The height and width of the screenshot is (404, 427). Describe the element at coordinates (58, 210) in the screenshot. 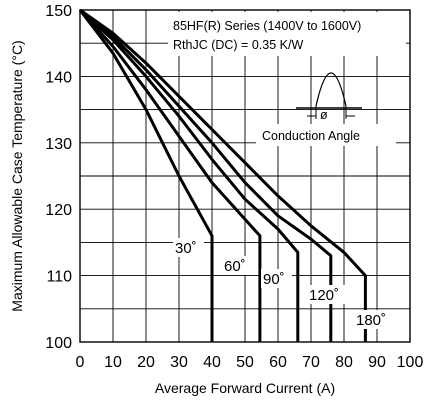

I see `y-tick-label: 120` at that location.